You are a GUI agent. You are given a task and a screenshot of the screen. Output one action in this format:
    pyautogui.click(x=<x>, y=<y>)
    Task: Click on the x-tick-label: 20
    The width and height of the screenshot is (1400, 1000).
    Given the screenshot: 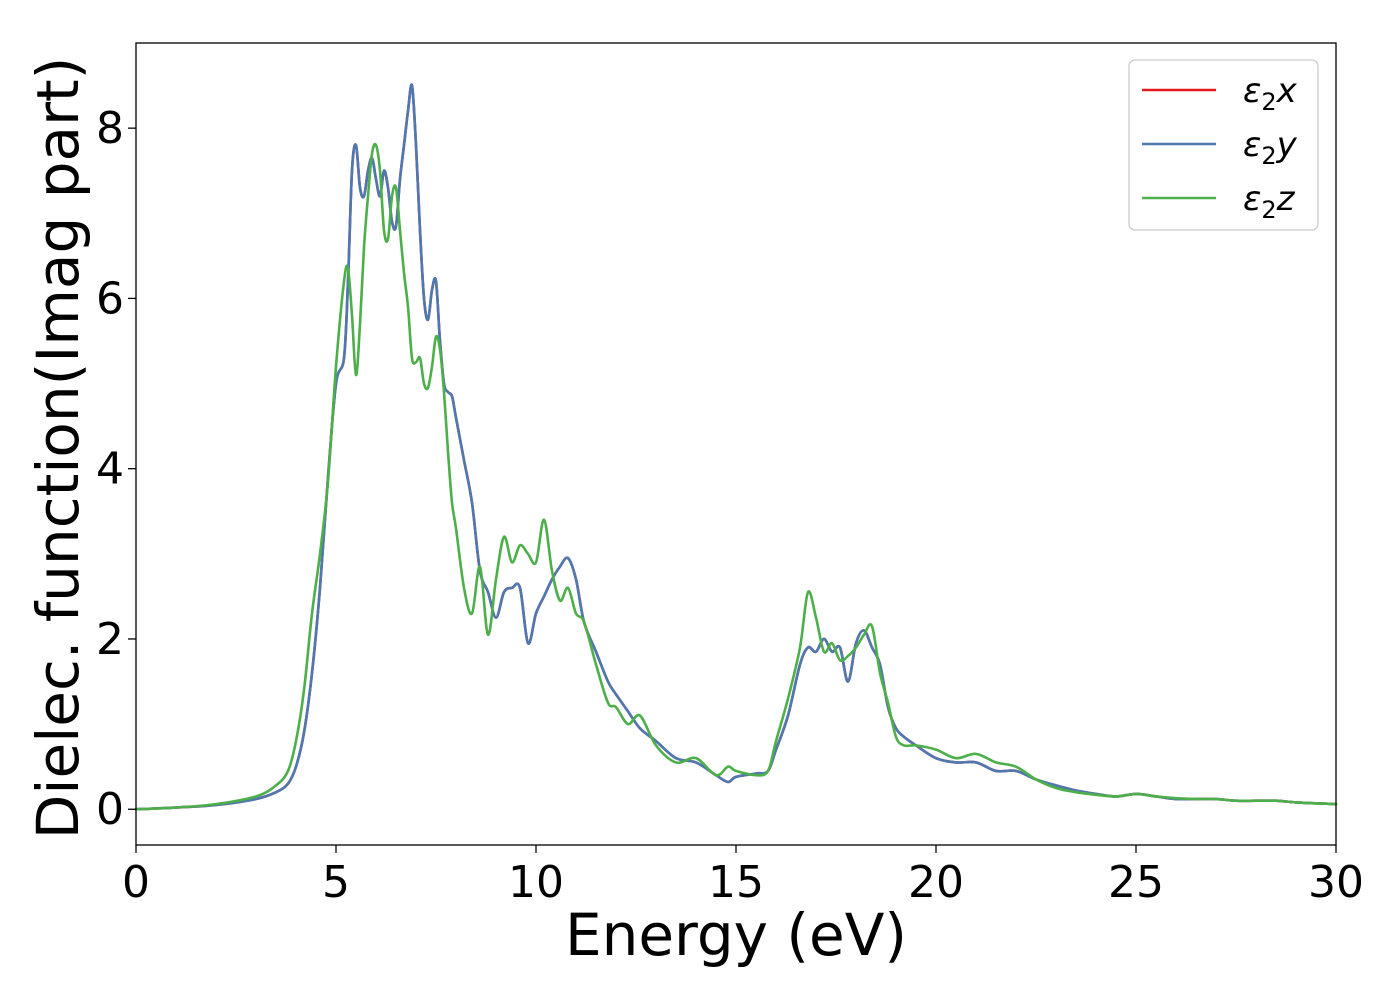 What is the action you would take?
    pyautogui.click(x=936, y=882)
    